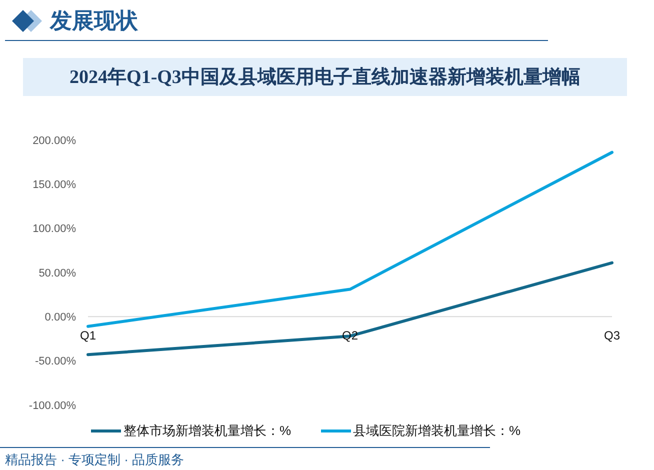 Image resolution: width=654 pixels, height=470 pixels. Describe the element at coordinates (54, 185) in the screenshot. I see `y-tick-label: 150.00%` at that location.